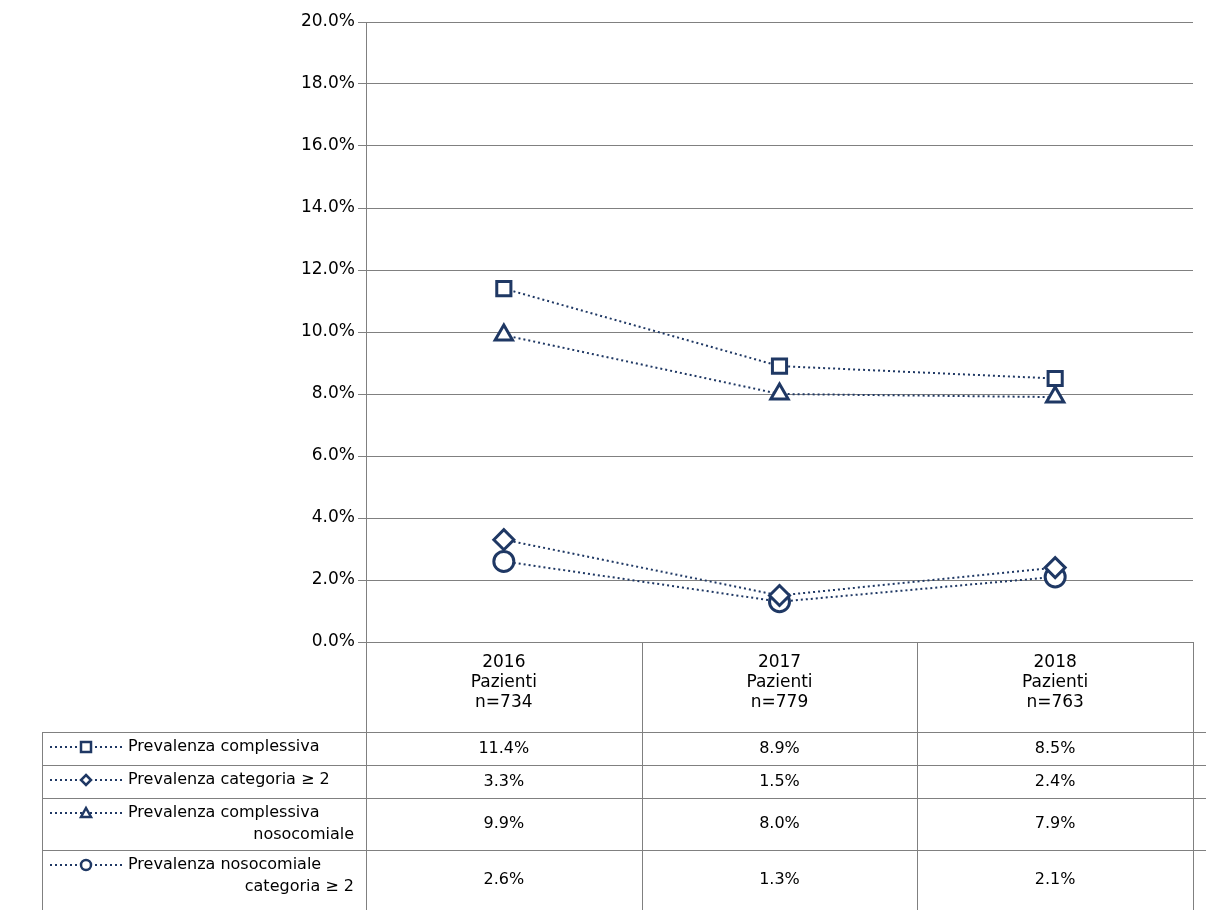  I want to click on y-tick-label: 2.0%, so click(333, 578).